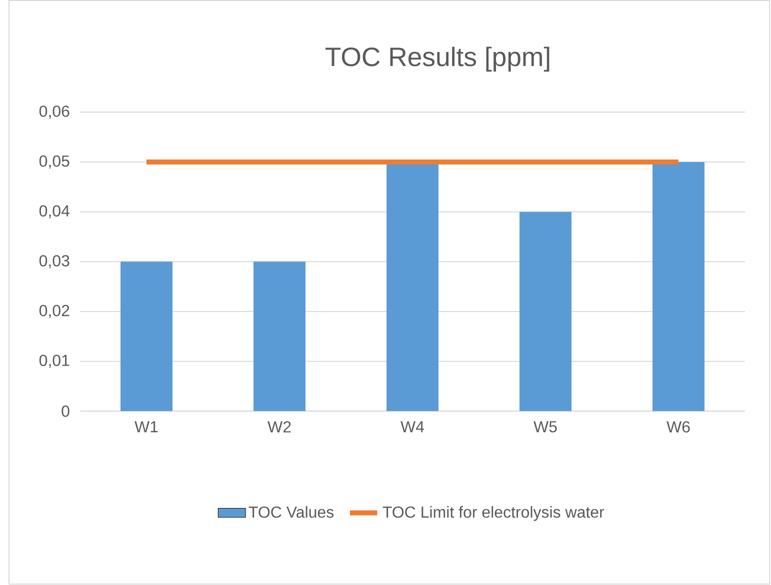  What do you see at coordinates (291, 512) in the screenshot?
I see `legend-label: TOC Values` at bounding box center [291, 512].